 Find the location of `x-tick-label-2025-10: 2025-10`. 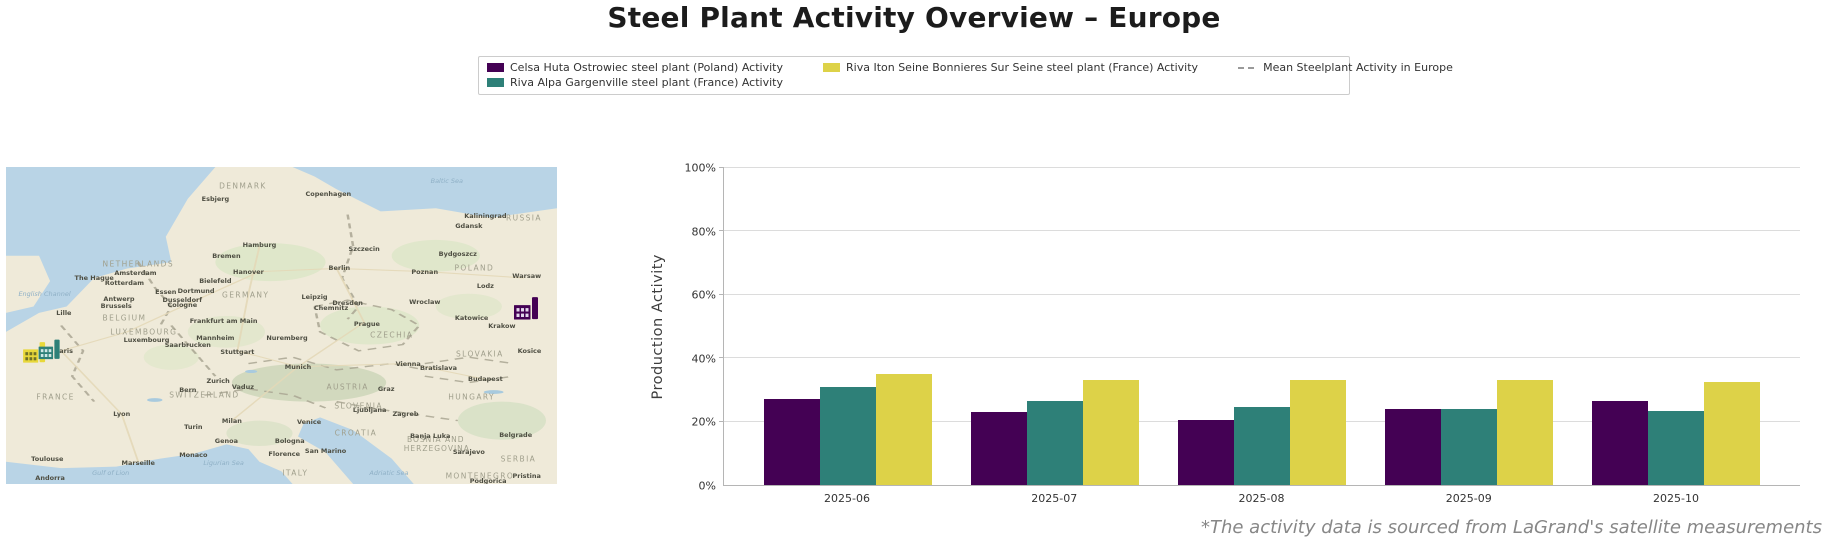

x-tick-label-2025-10: 2025-10 is located at coordinates (1676, 498).